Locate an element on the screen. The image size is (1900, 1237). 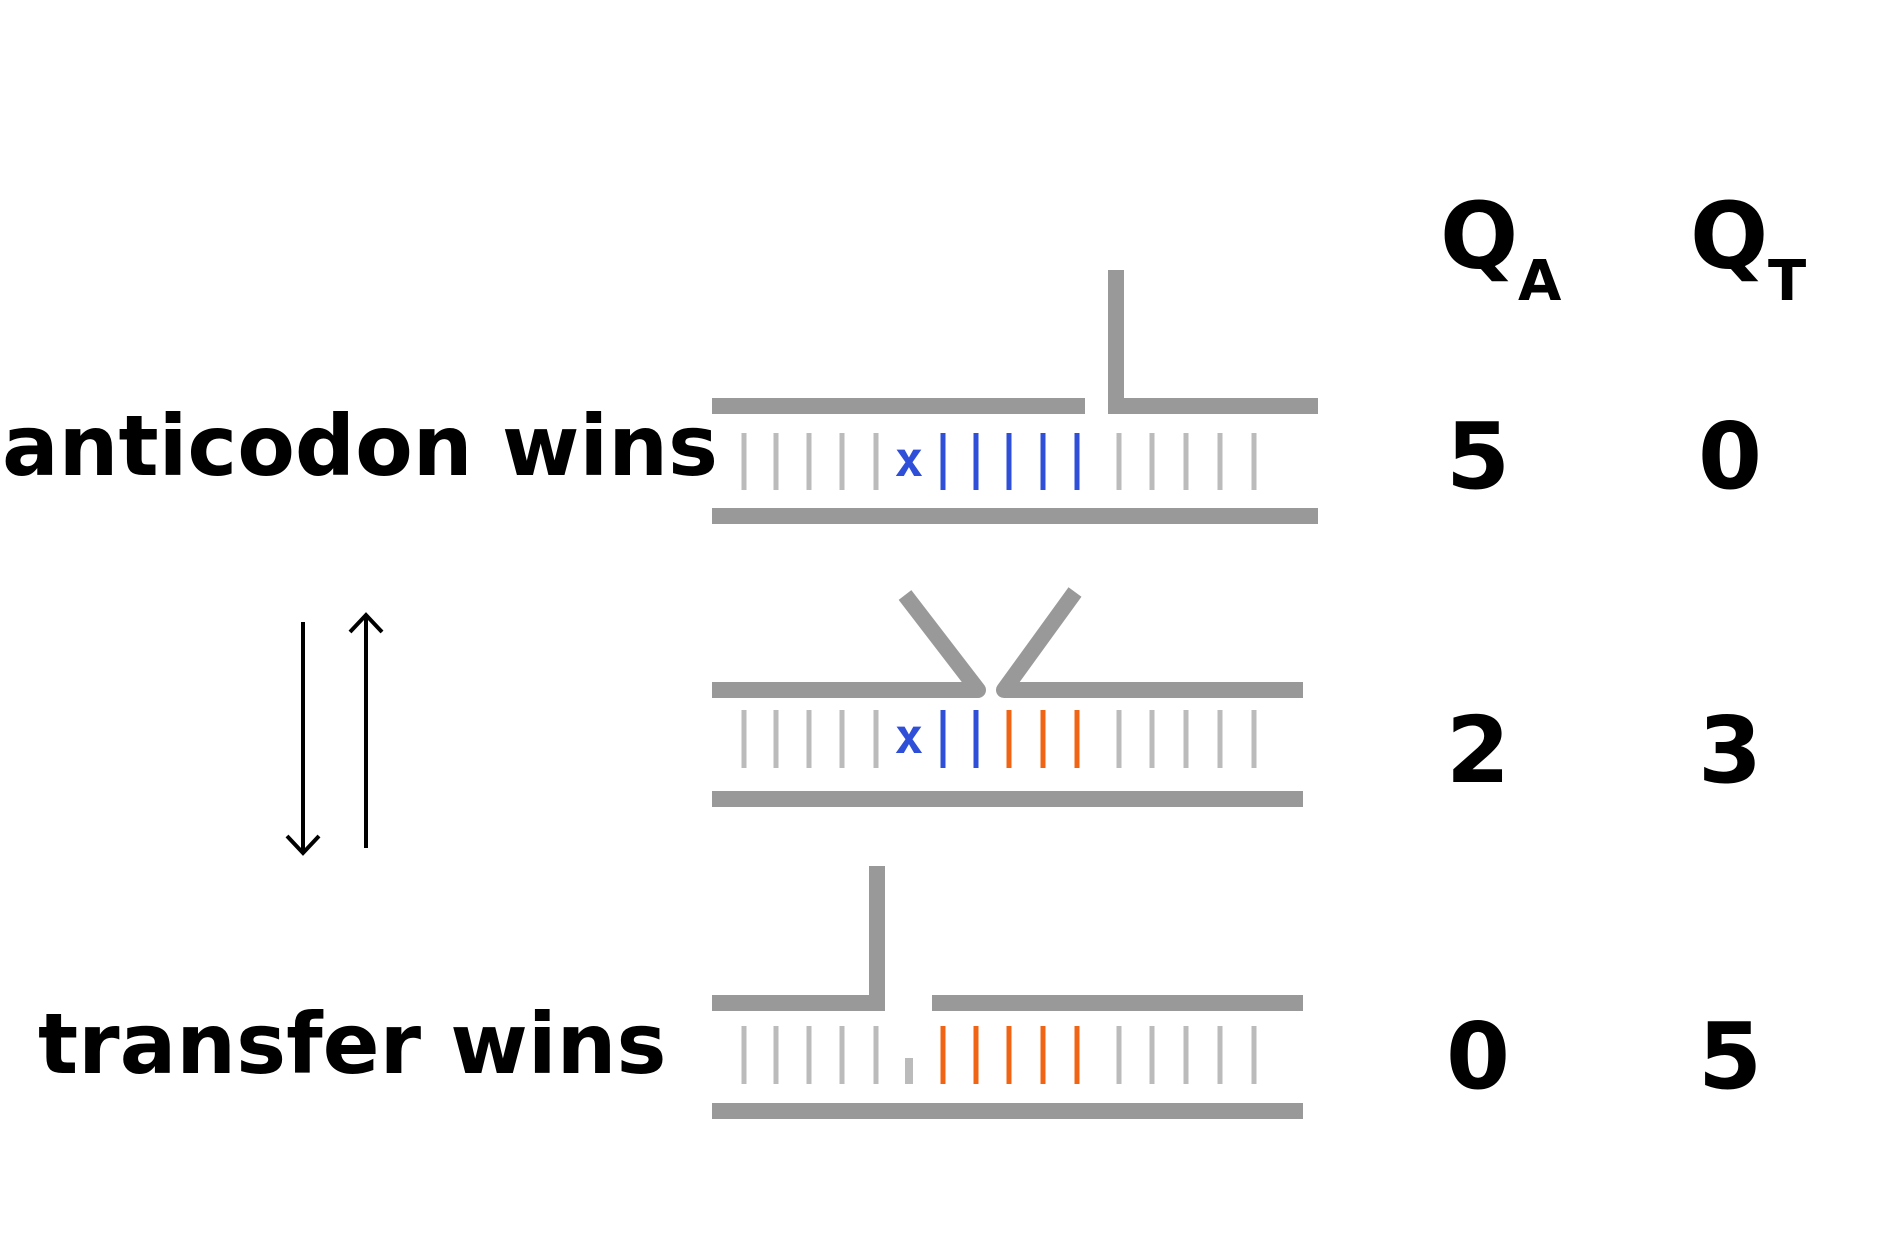
qt-value-row-3: 5 is located at coordinates (1730, 1056).